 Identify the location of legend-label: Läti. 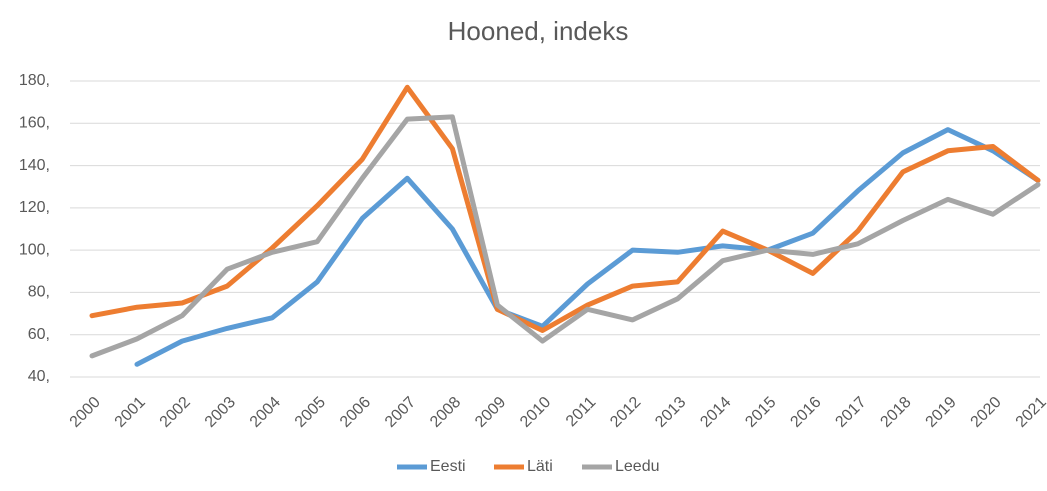
(540, 466).